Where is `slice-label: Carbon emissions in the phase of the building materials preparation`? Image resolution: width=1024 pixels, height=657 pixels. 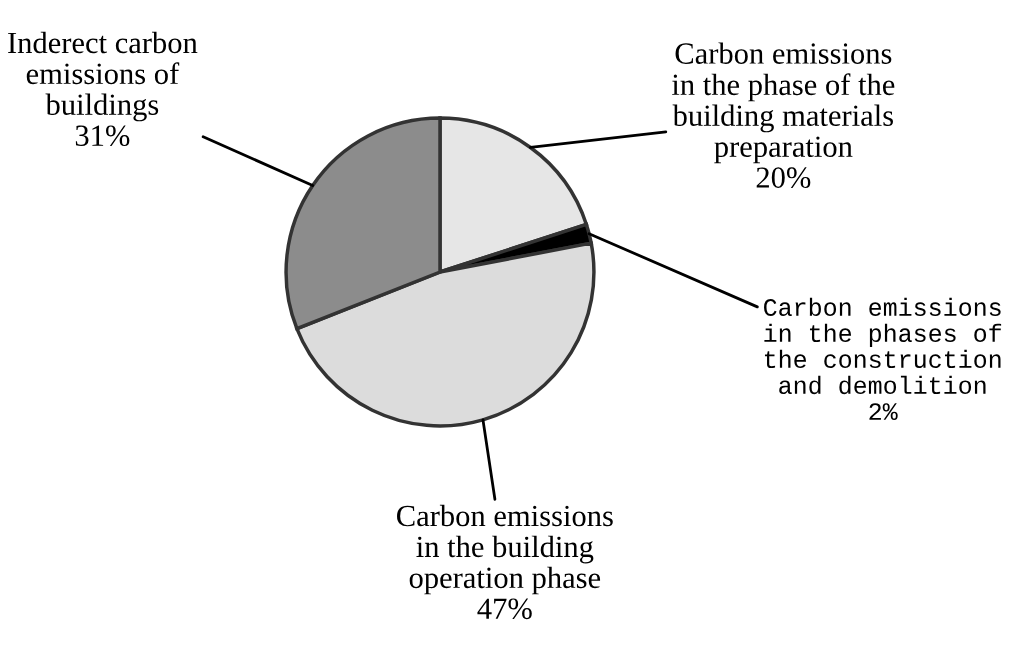 slice-label: Carbon emissions in the phase of the building materials preparation is located at coordinates (783, 103).